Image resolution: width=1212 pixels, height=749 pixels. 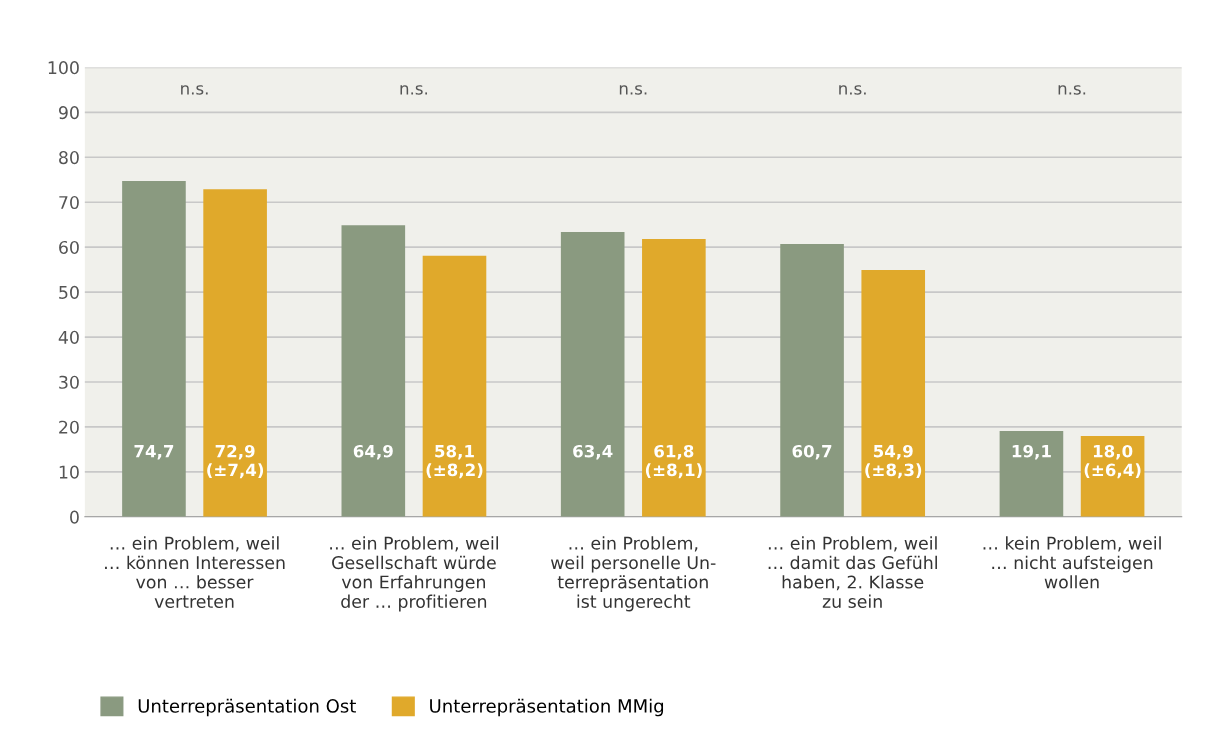 What do you see at coordinates (247, 707) in the screenshot?
I see `legend-label: Unterrepräsentation Ost` at bounding box center [247, 707].